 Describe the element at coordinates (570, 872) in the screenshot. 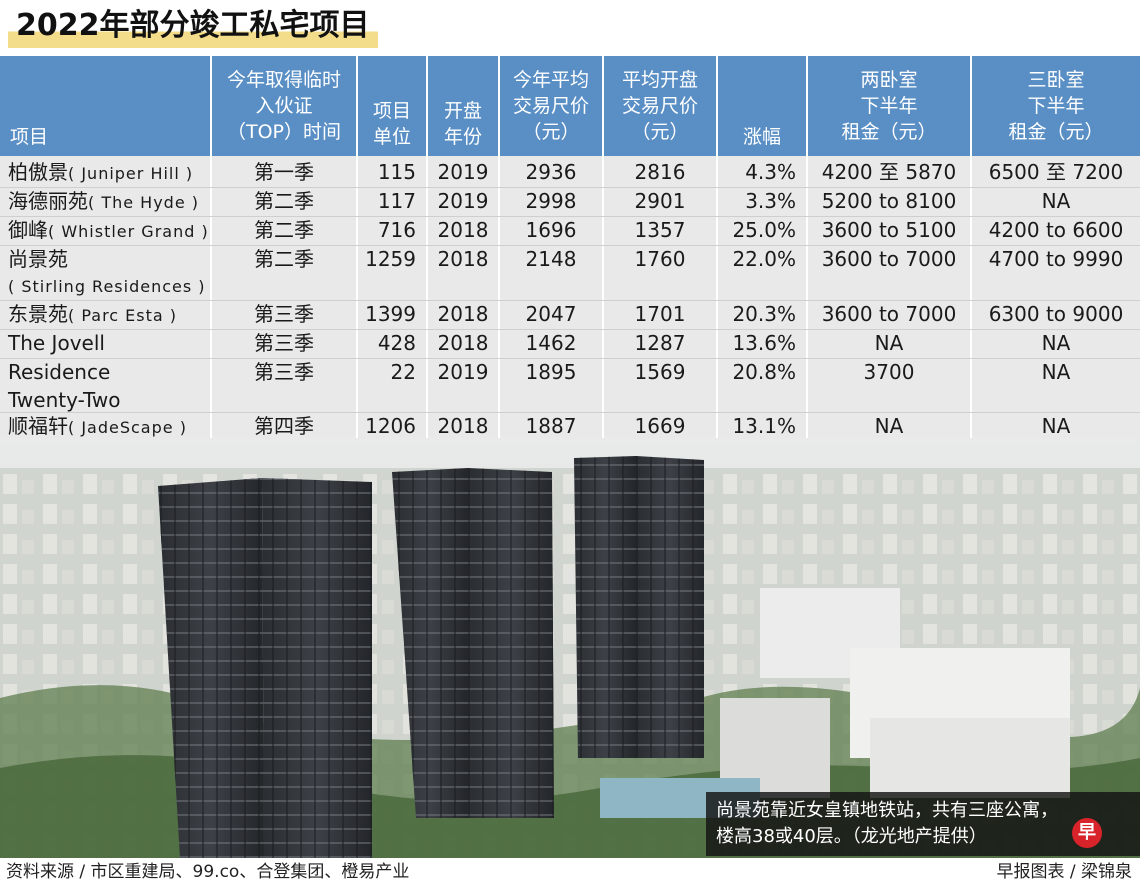

I see `footer: 资料来源 / 市区重建局、99.co、合登集团、橙易产业 早报图表 / 梁锦泉` at that location.